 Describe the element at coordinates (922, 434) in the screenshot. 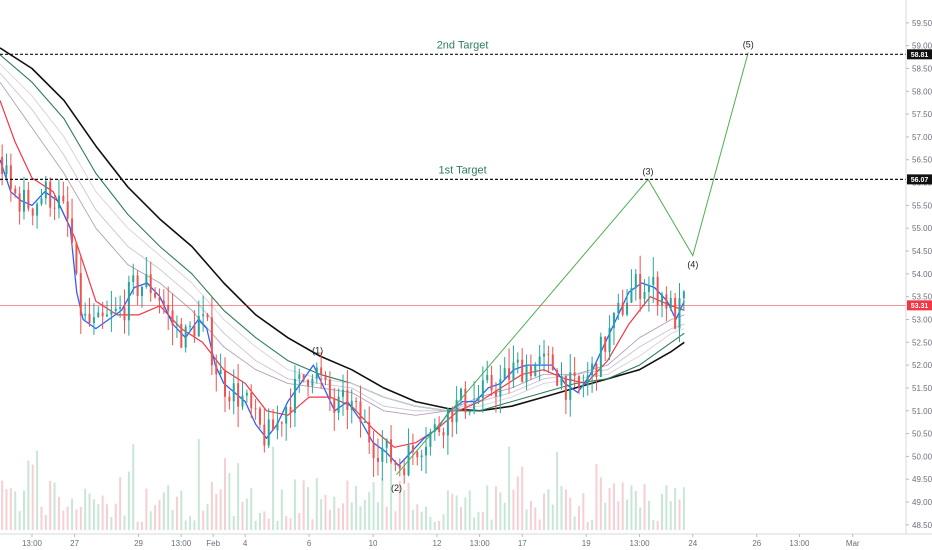

I see `price-tick-label: 50.50` at that location.